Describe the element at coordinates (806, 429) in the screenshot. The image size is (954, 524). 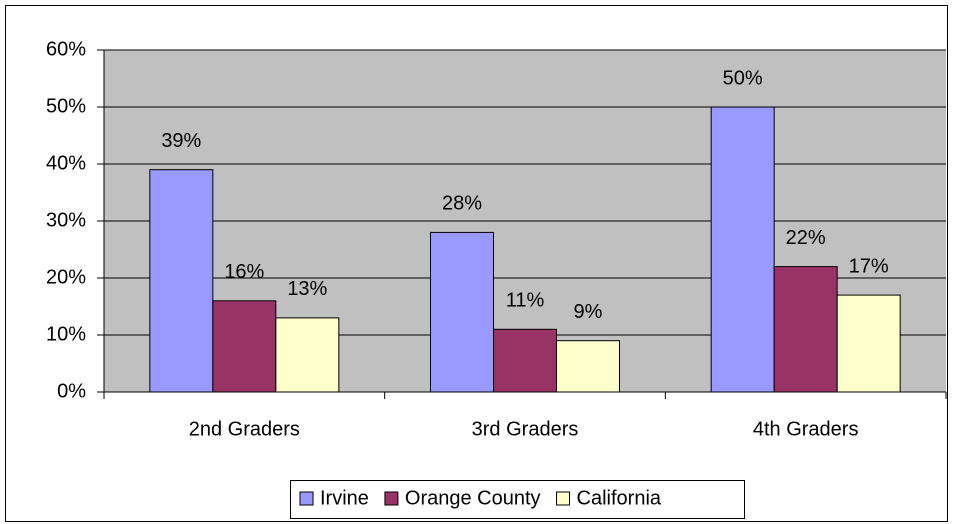
I see `x-tick-label: 4th Graders` at that location.